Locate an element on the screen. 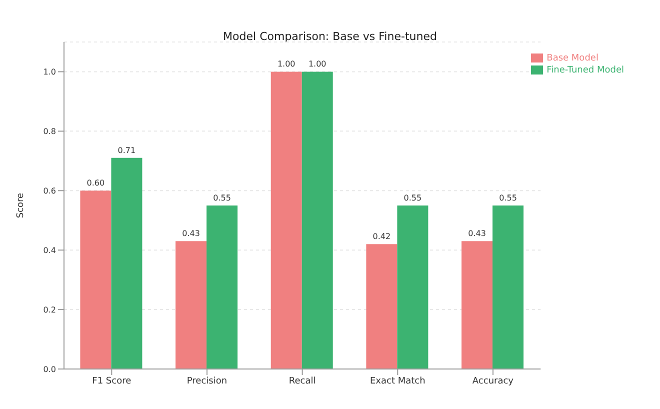  data-label: 0.71 is located at coordinates (127, 150).